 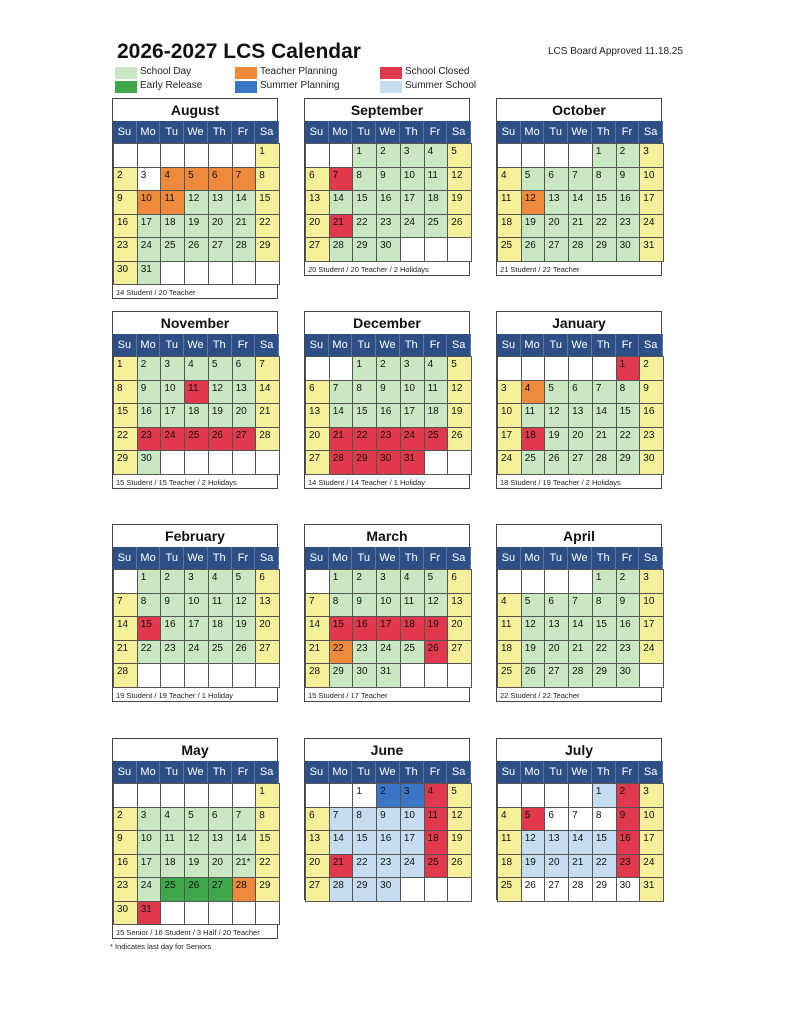 What do you see at coordinates (459, 772) in the screenshot?
I see `weekday-label: Sa` at bounding box center [459, 772].